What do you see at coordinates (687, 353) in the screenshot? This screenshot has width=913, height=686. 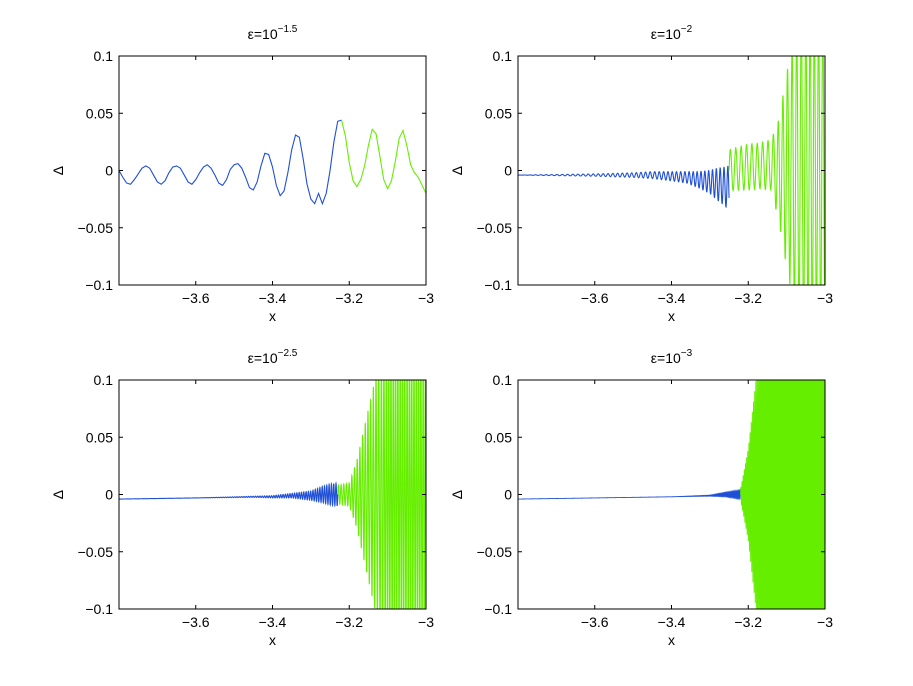 I see `chart-title-exponent: −3` at bounding box center [687, 353].